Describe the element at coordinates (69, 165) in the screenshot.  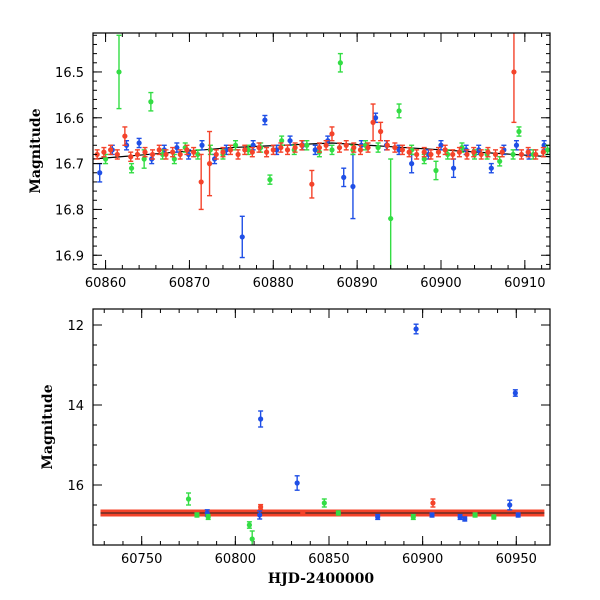
I see `top-y-tick-label: 16.7` at that location.